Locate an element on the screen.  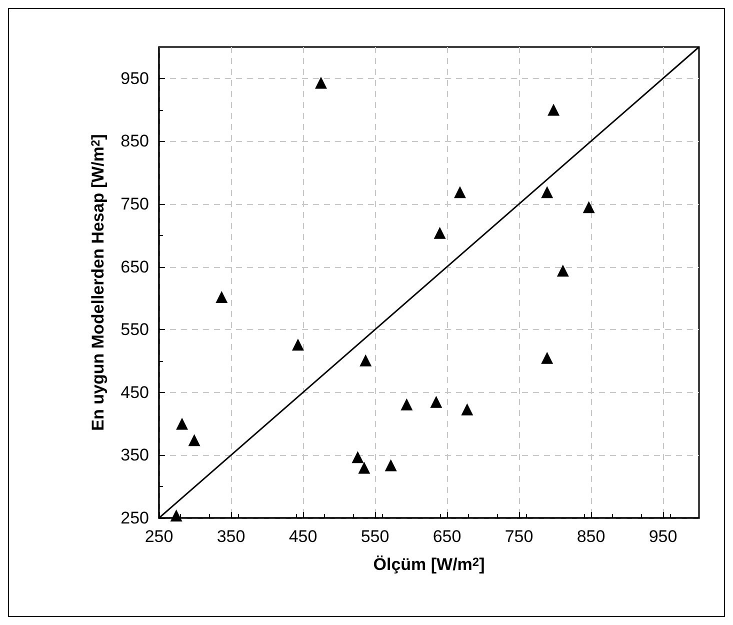
y-tick-label: 950 is located at coordinates (134, 78).